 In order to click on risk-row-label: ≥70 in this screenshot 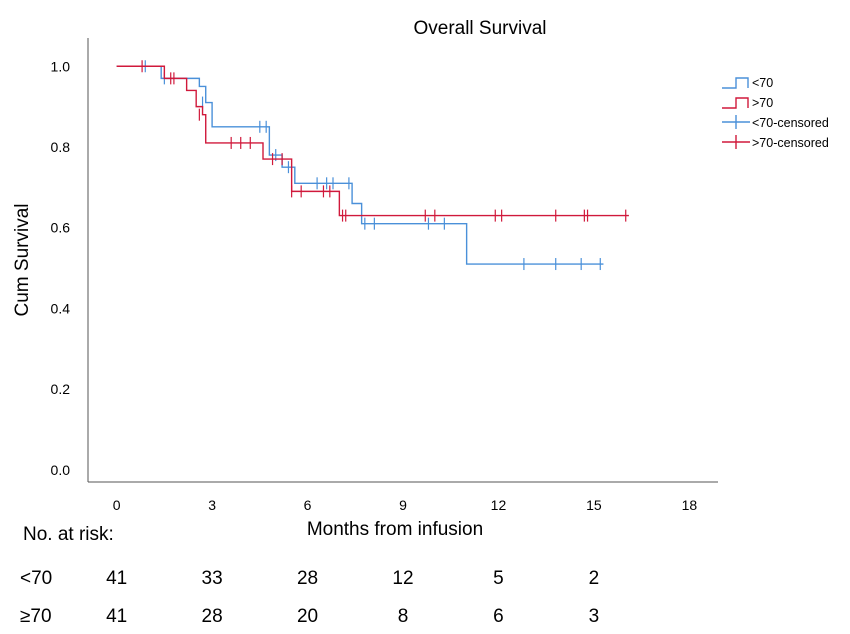, I will do `click(36, 616)`.